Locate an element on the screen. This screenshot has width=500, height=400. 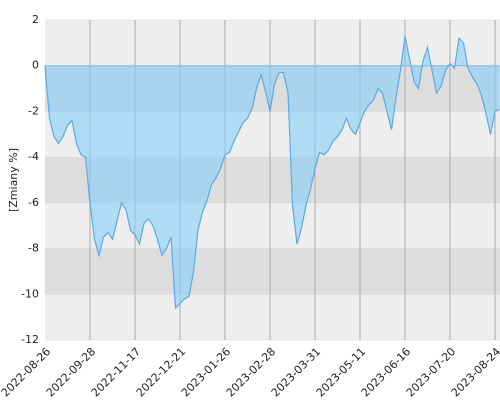
y-axis-label: [Zmiany %] is located at coordinates (13, 180).